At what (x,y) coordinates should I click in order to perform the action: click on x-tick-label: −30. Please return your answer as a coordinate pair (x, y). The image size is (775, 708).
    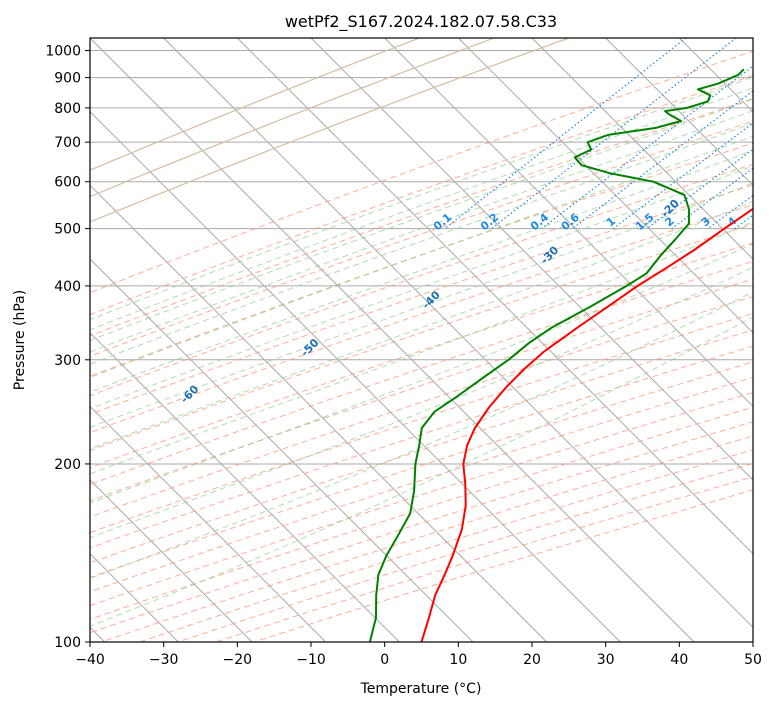
    Looking at the image, I should click on (164, 660).